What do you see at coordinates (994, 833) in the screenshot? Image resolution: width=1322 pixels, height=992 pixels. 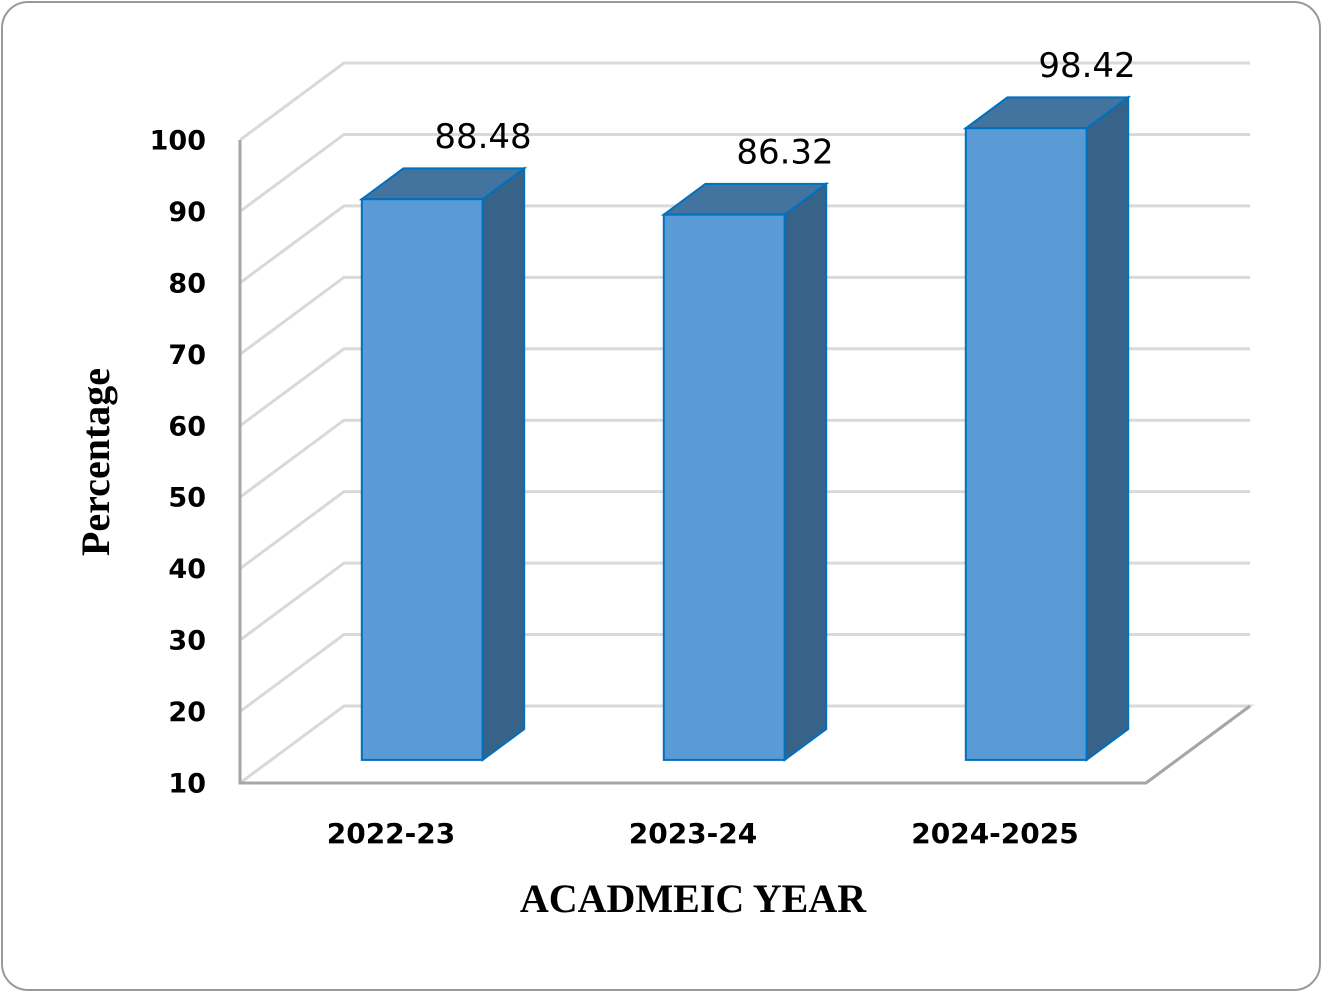 I see `x-tick-label: 2024-2025` at bounding box center [994, 833].